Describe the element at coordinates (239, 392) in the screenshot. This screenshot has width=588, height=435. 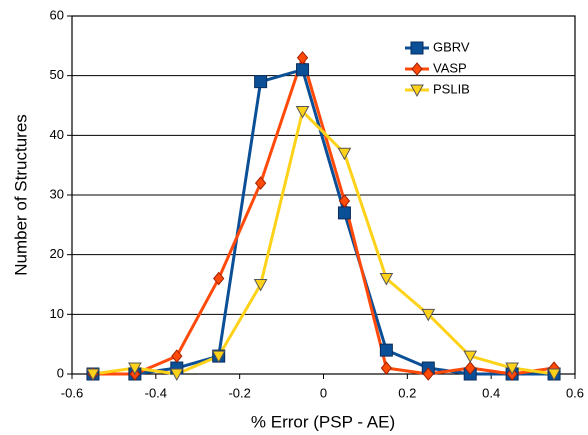
I see `x-tick-label: -0.2` at that location.